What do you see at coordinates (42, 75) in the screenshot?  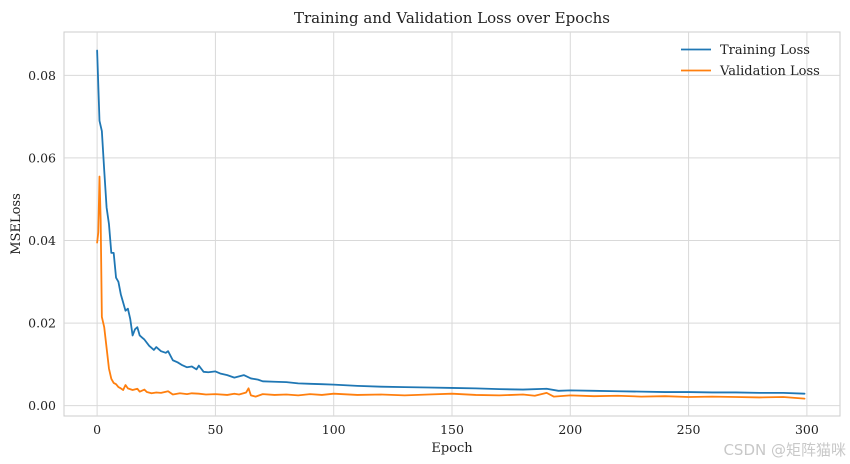 I see `y-tick-label: 0.08` at bounding box center [42, 75].